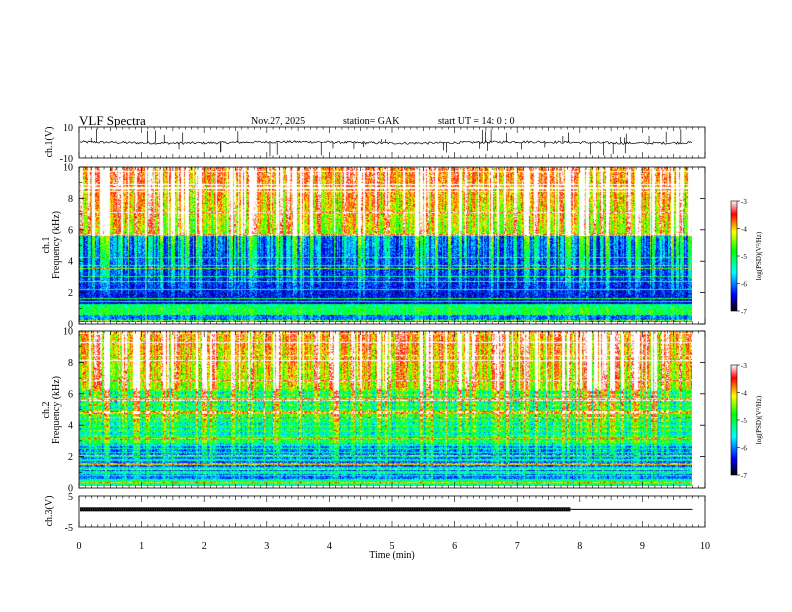 The height and width of the screenshot is (612, 792). What do you see at coordinates (454, 546) in the screenshot?
I see `time-tick-label: 6` at bounding box center [454, 546].